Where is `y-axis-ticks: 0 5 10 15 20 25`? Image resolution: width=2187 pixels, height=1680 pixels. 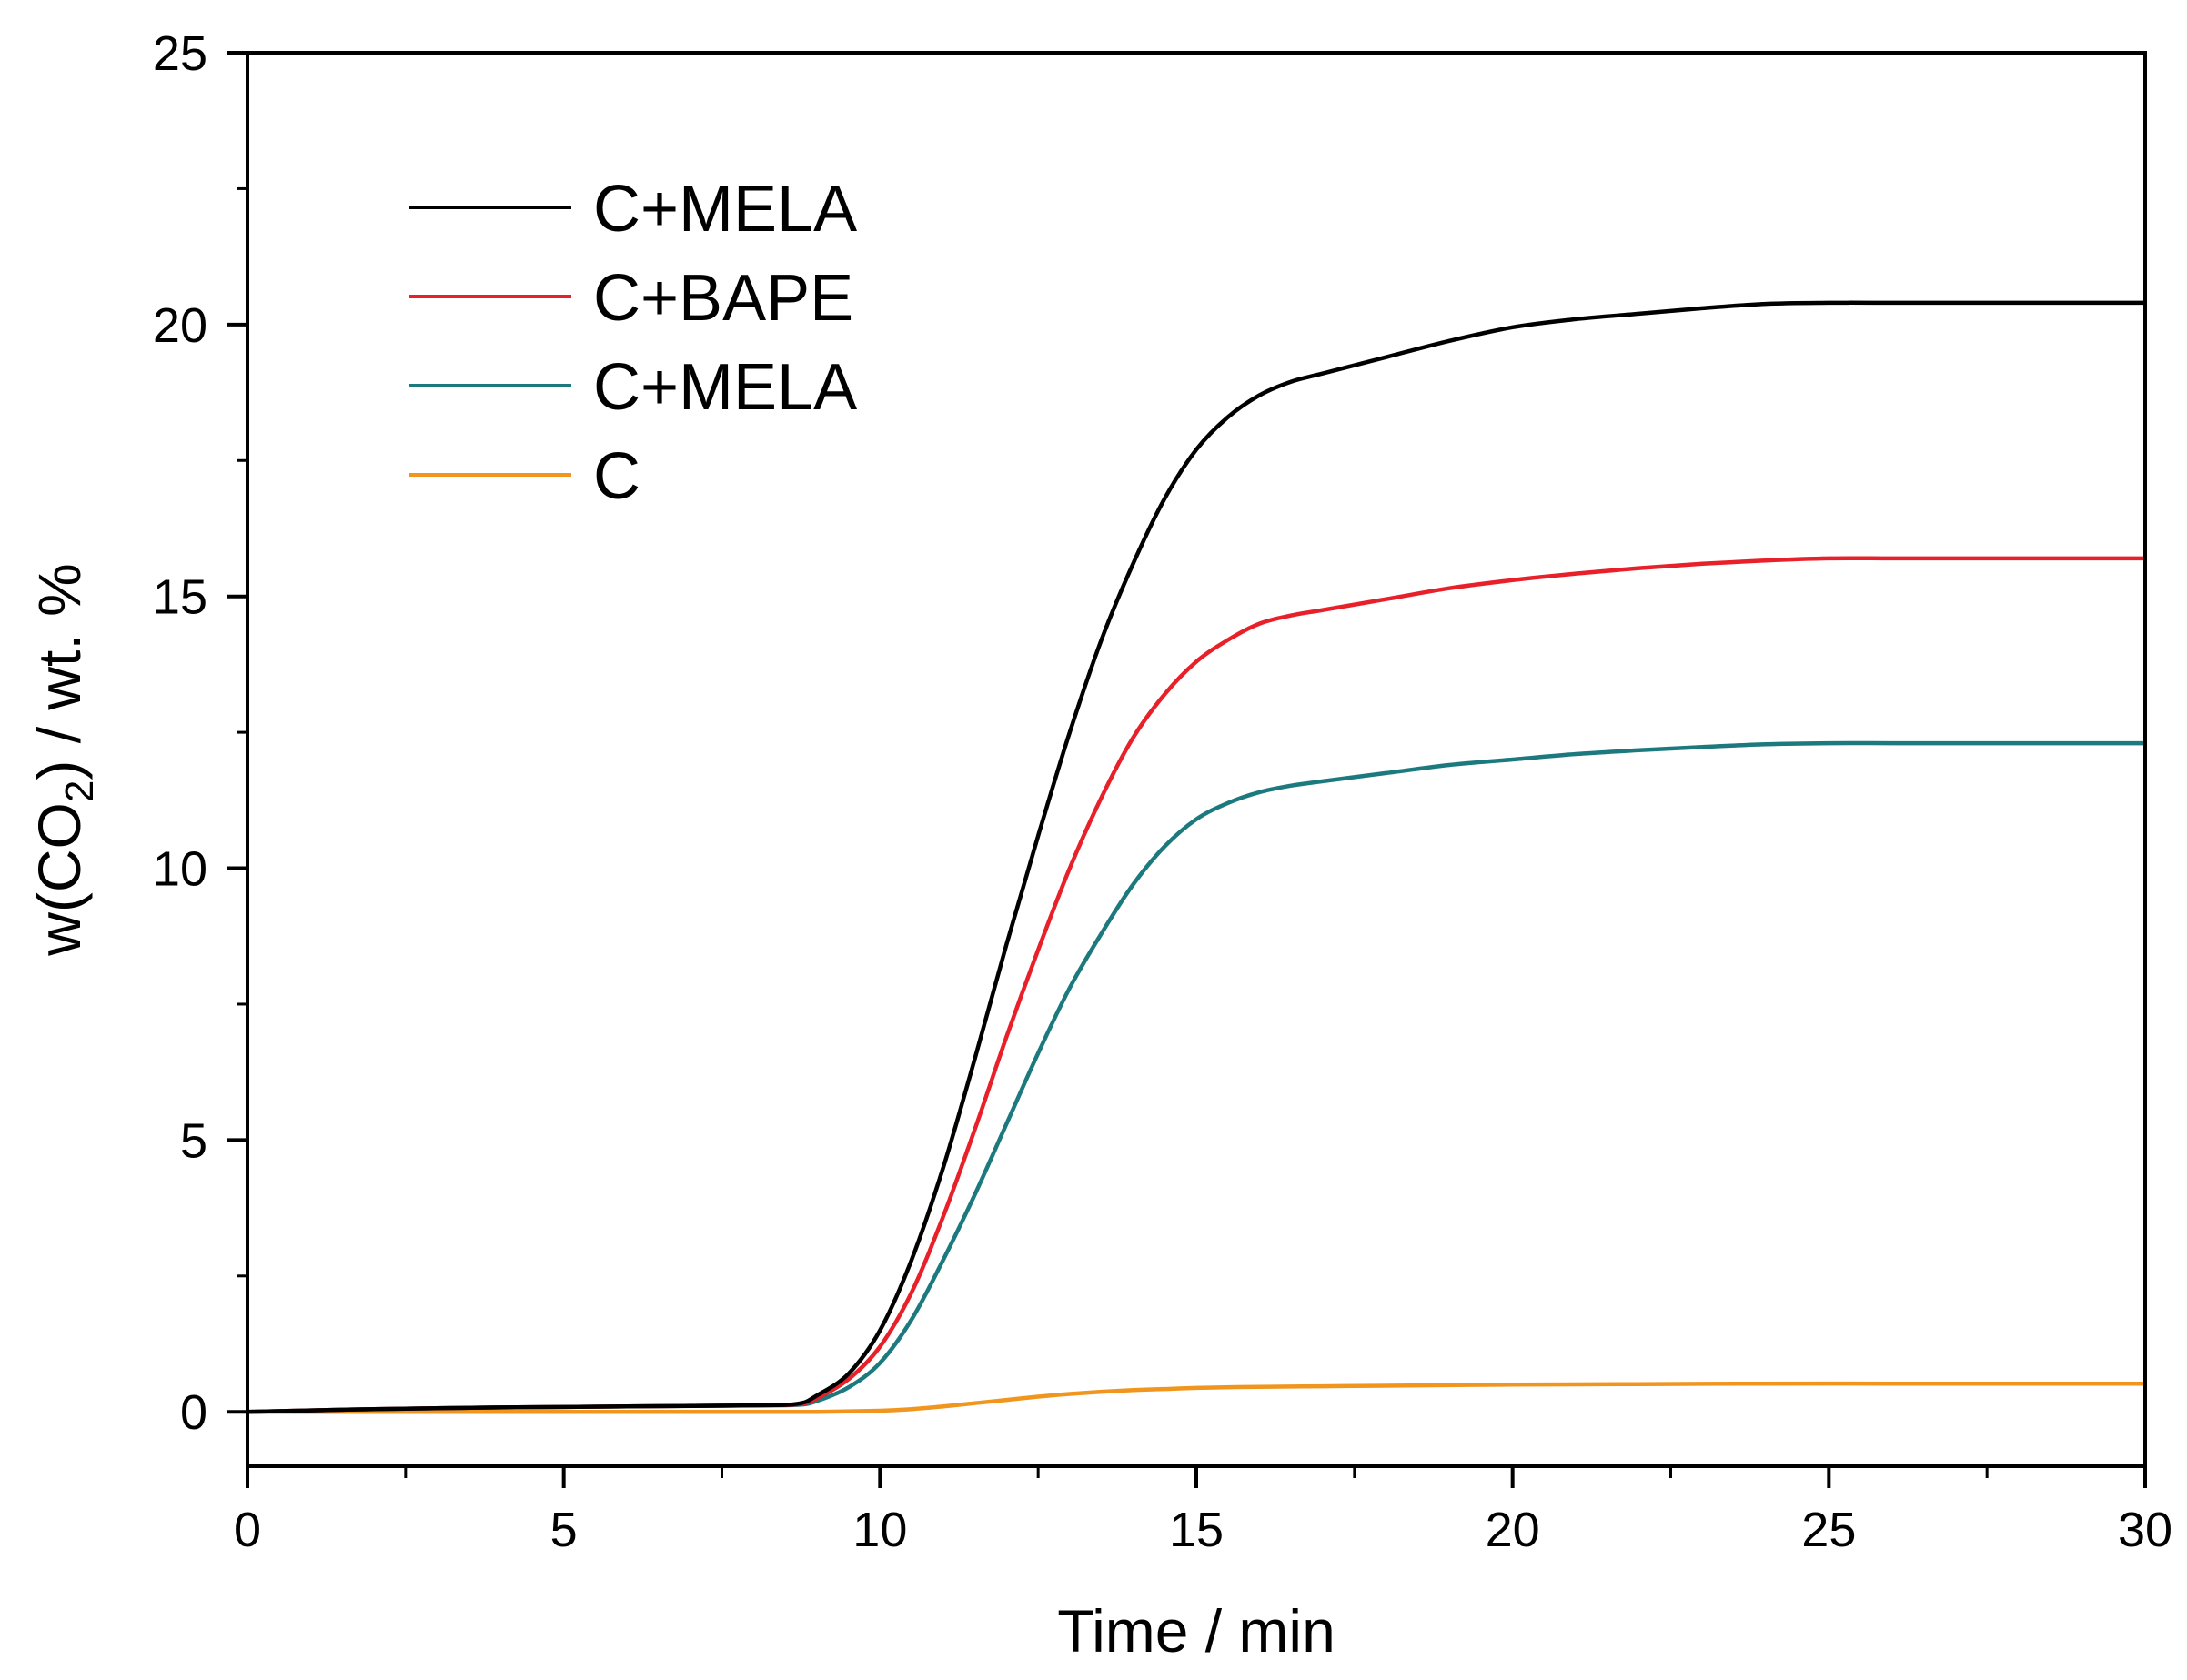 y-axis-ticks: 0 5 10 15 20 25 is located at coordinates (200, 733).